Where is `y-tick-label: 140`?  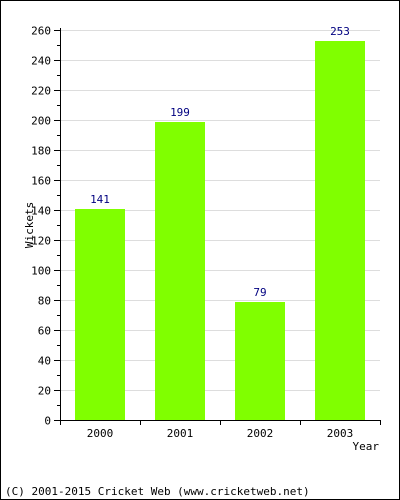
y-tick-label: 140 is located at coordinates (41, 211).